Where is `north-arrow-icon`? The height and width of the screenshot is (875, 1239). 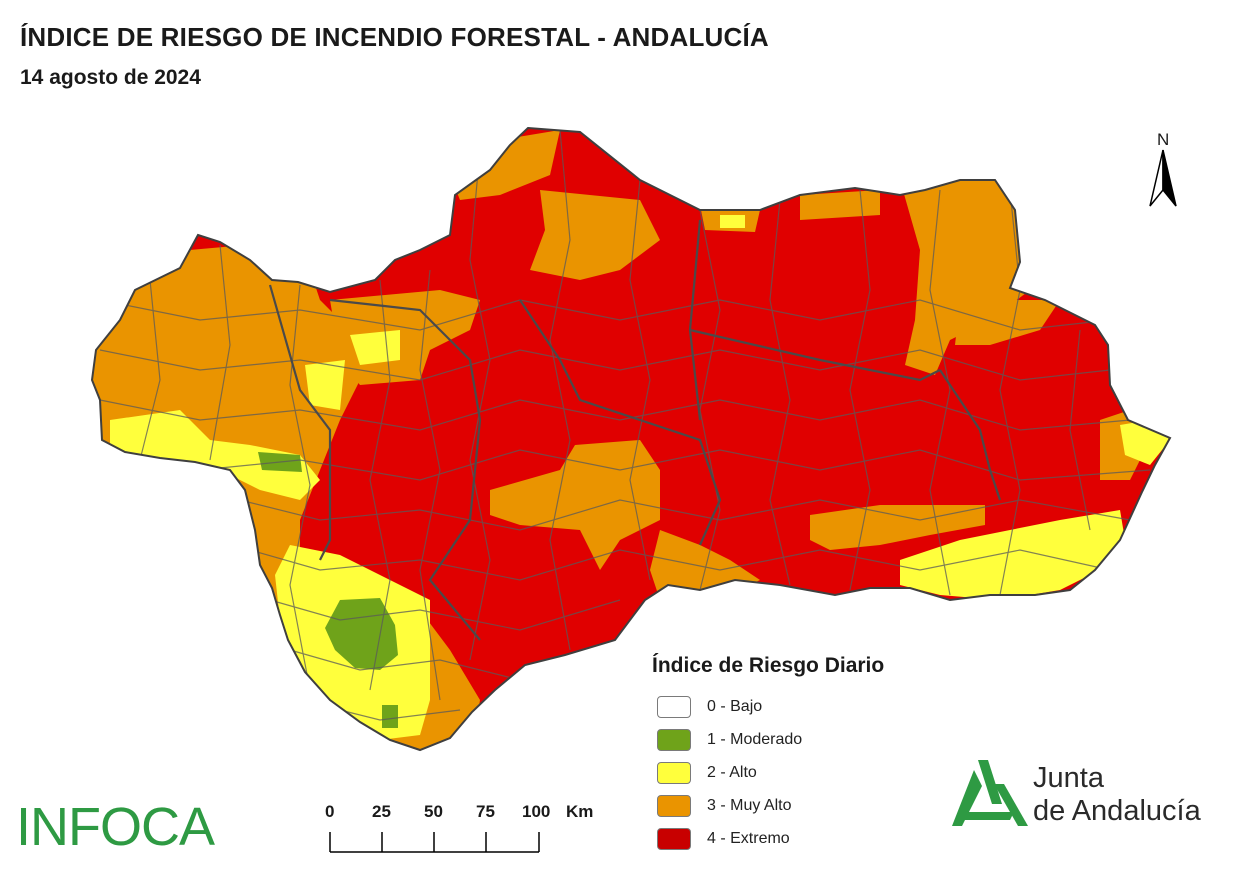 north-arrow-icon is located at coordinates (1163, 178).